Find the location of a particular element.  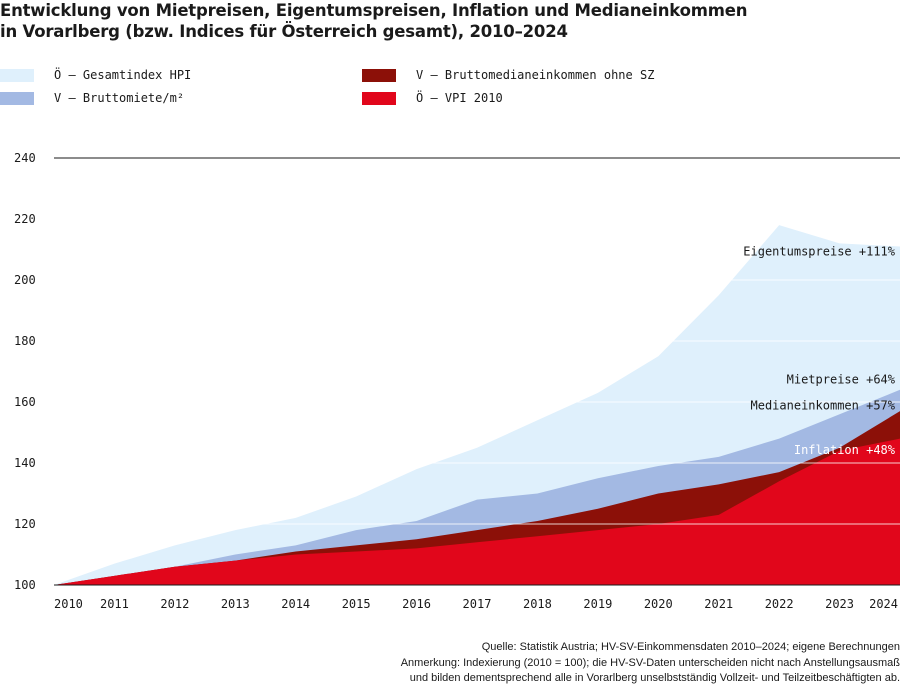

legend-swatch-bruttomiete is located at coordinates (17, 98).